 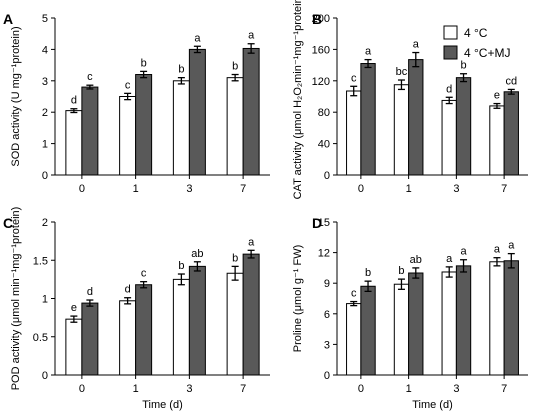 What do you see at coordinates (317, 19) in the screenshot?
I see `panel-letter: B` at bounding box center [317, 19].